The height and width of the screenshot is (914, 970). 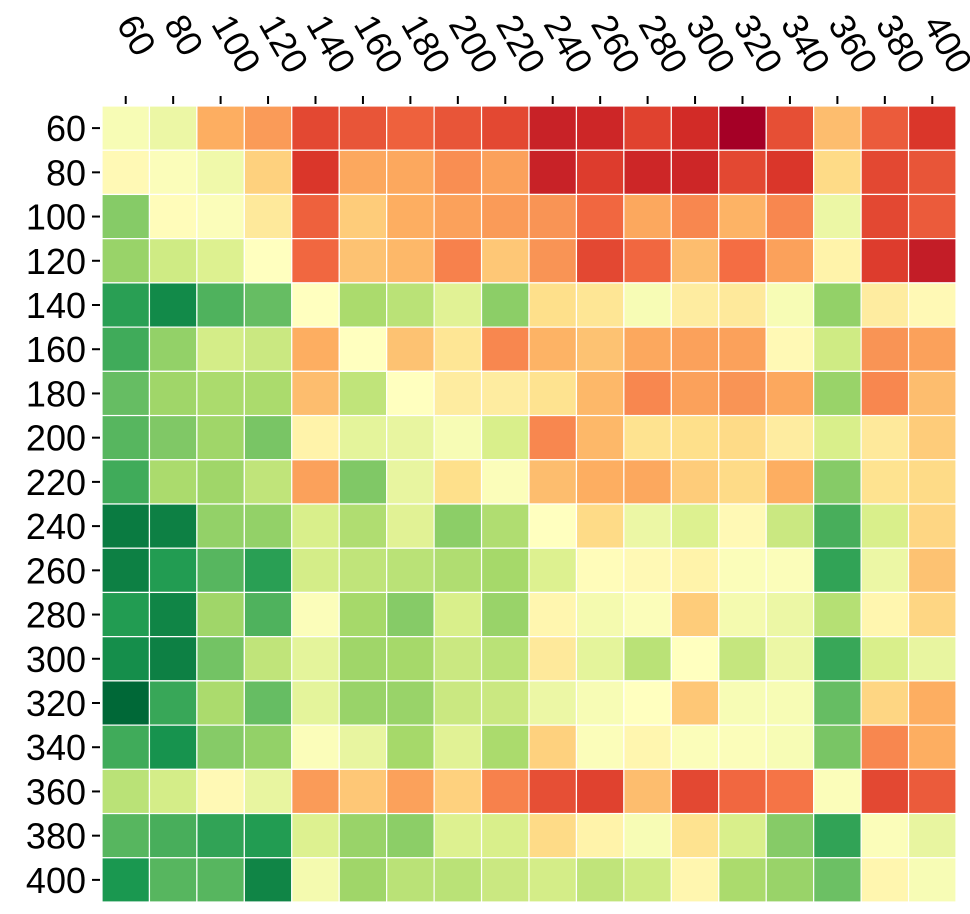 I want to click on heatmap-cell-r14-c10, so click(x=600, y=747).